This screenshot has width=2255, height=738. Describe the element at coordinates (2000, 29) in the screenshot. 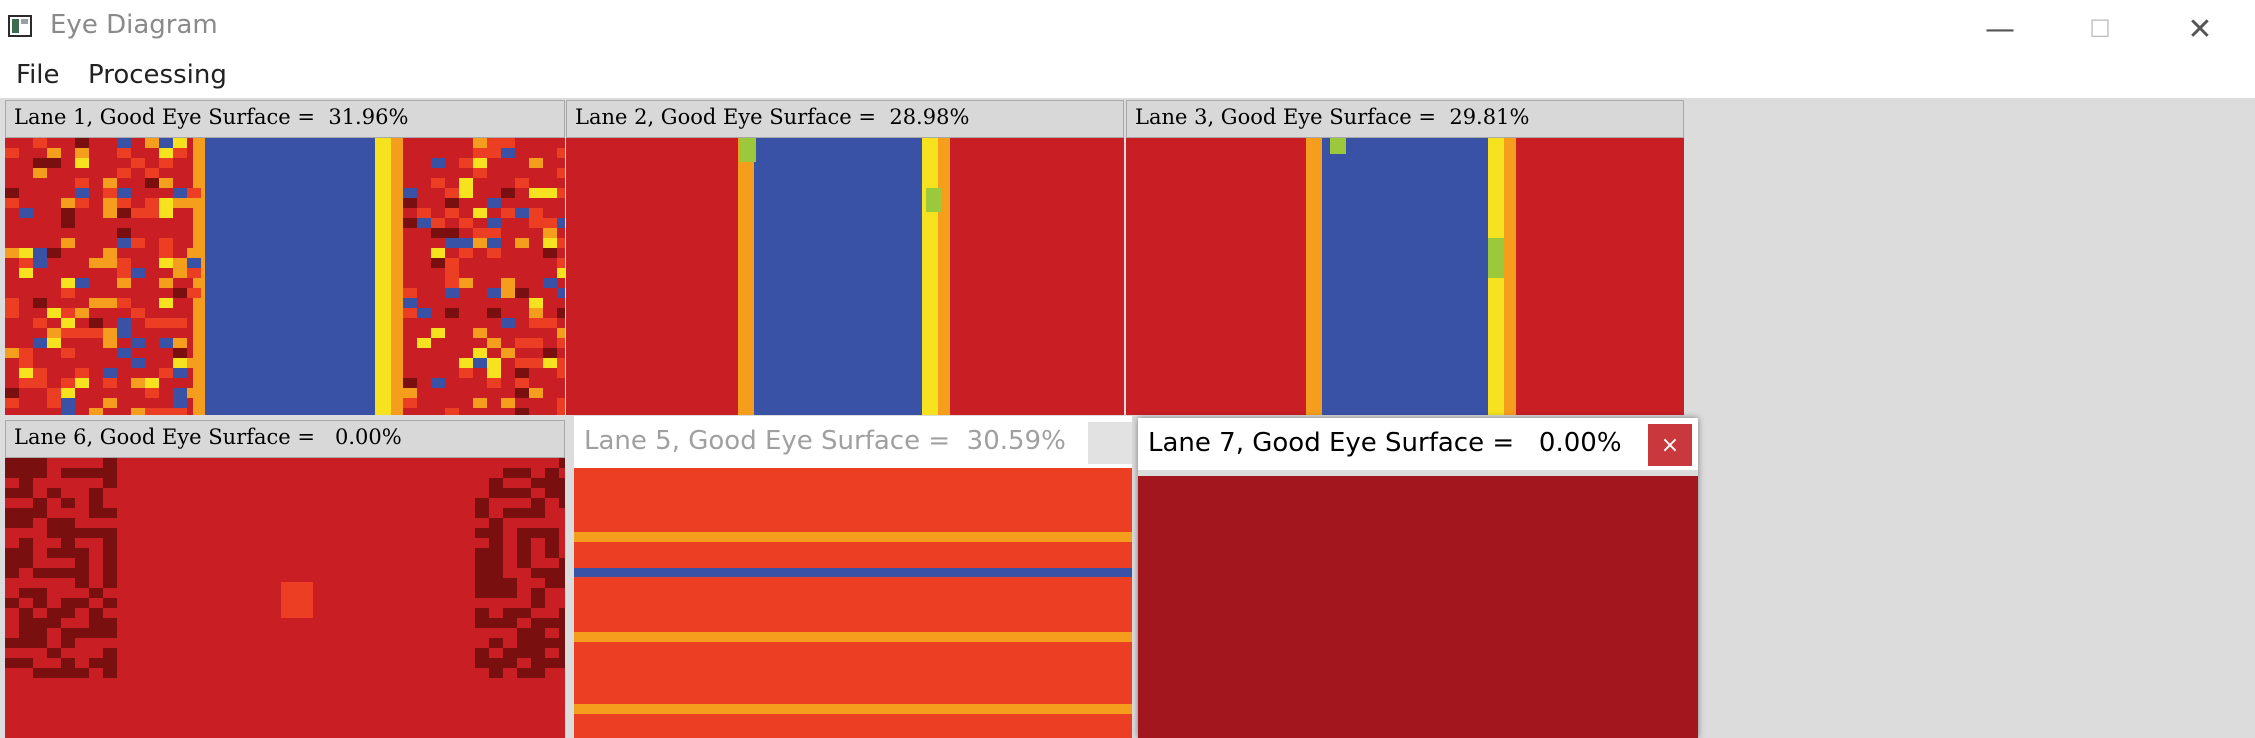

I see `minimize-button: —` at that location.